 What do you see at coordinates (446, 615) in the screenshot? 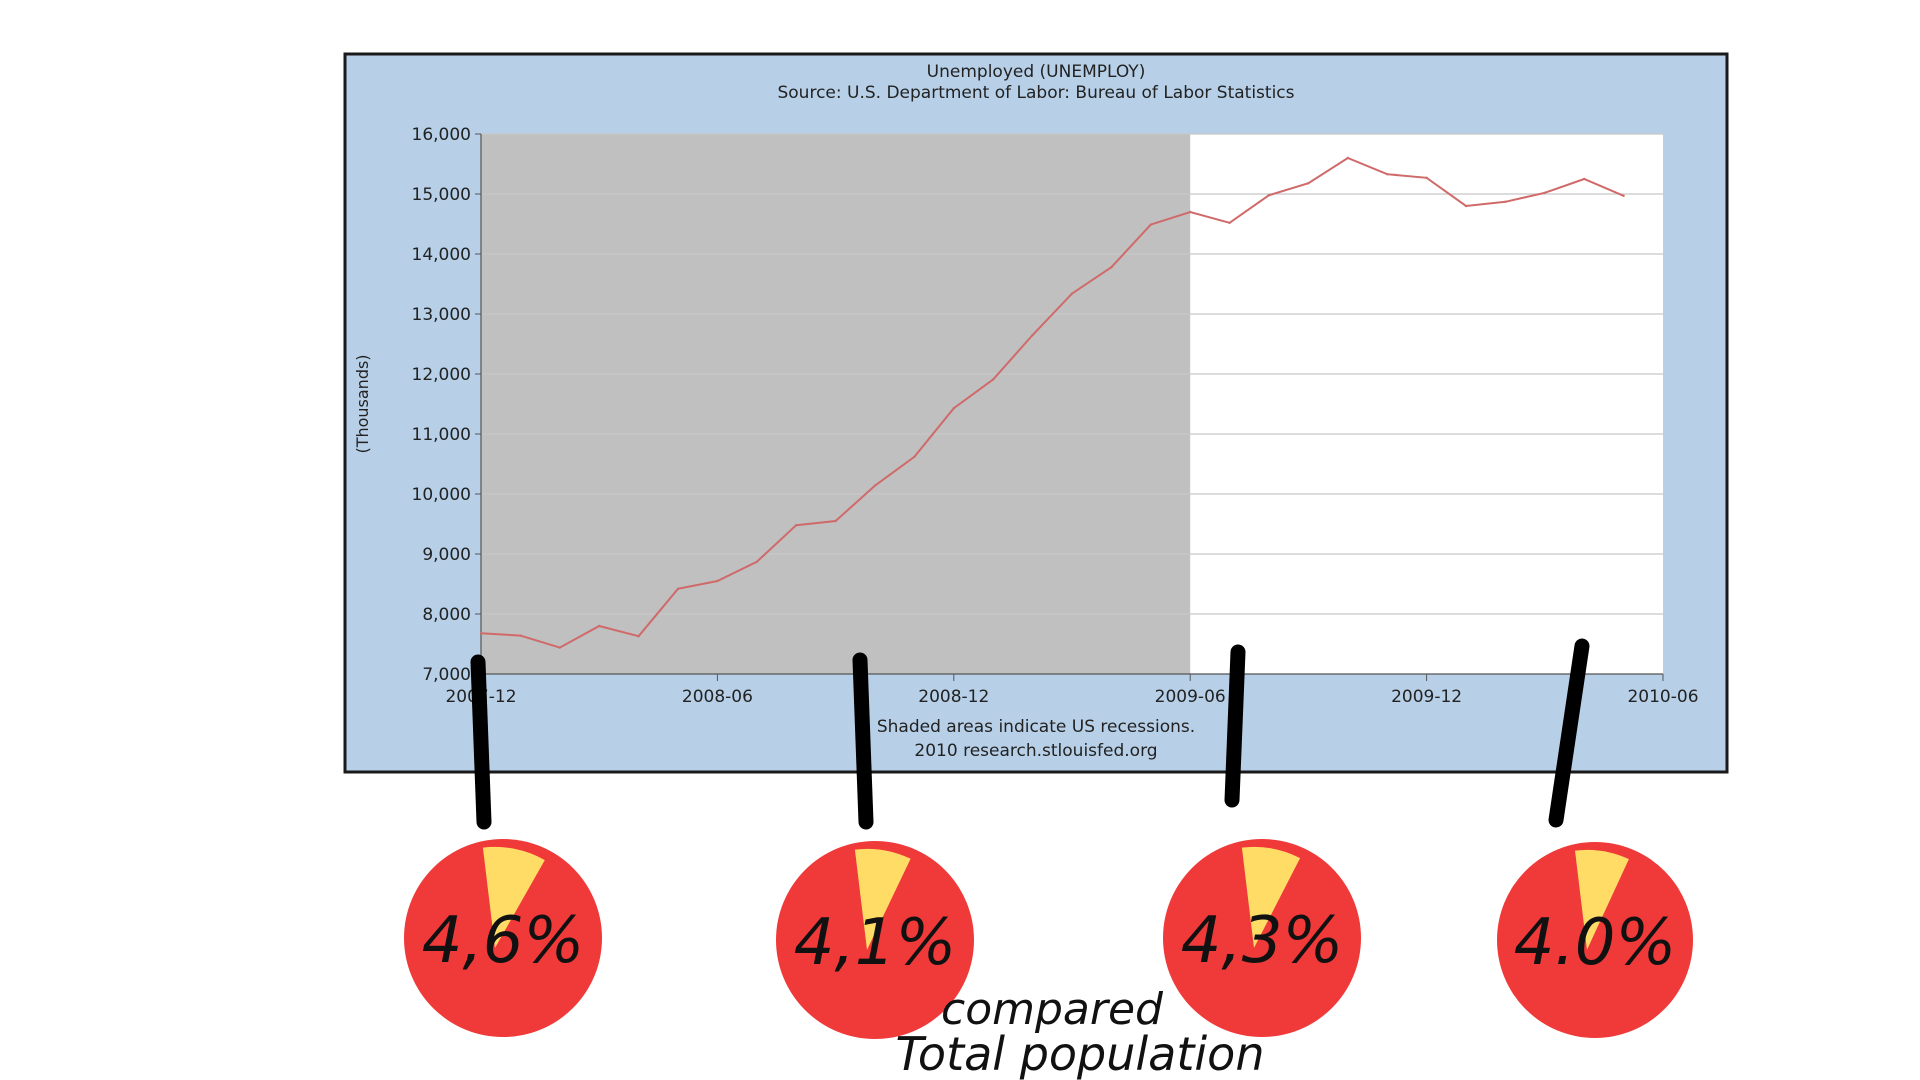
I see `y-tick-label: 8,000` at bounding box center [446, 615].